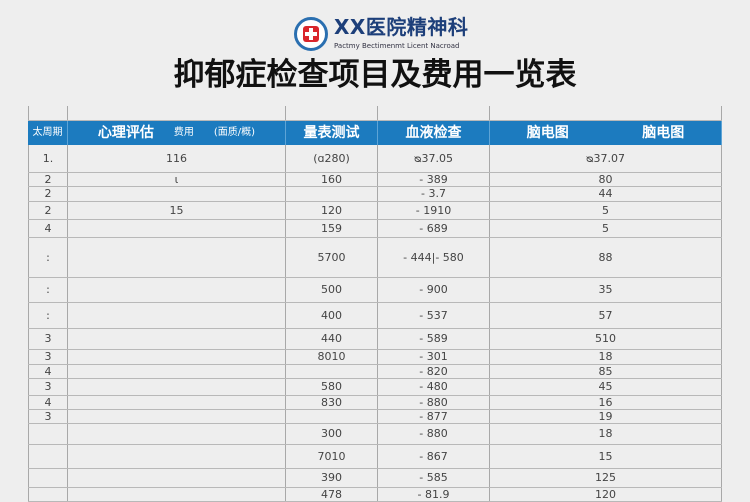 This screenshot has height=502, width=750. I want to click on table-row: 4 - 820 85, so click(375, 372).